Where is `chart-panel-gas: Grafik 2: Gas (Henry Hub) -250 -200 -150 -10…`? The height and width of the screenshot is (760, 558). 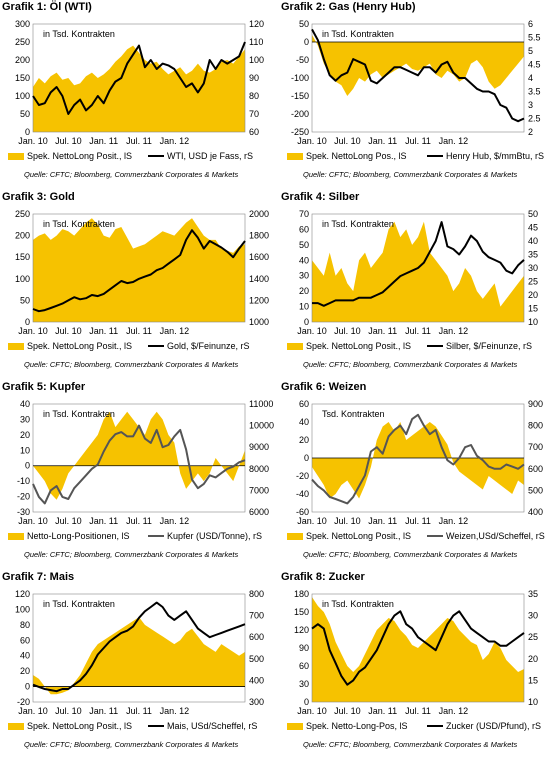 chart-panel-gas: Grafik 2: Gas (Henry Hub) -250 -200 -150 -10… is located at coordinates (418, 95).